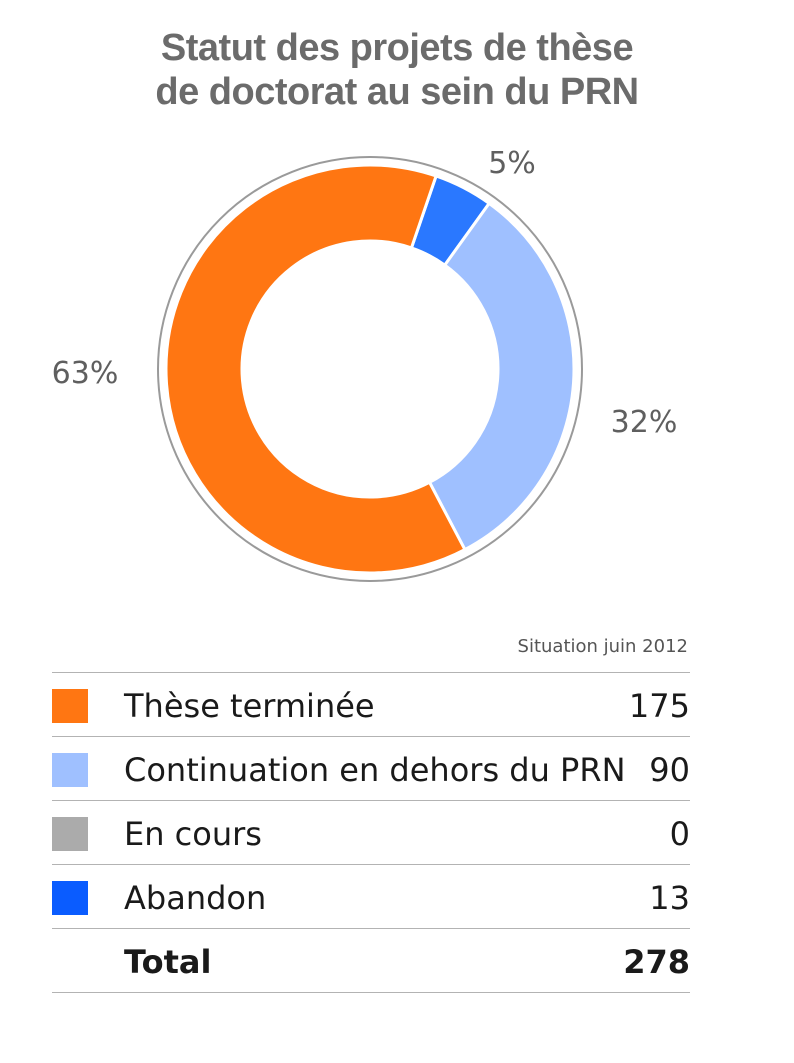 The image size is (794, 1063). I want to click on total-label: Total, so click(168, 962).